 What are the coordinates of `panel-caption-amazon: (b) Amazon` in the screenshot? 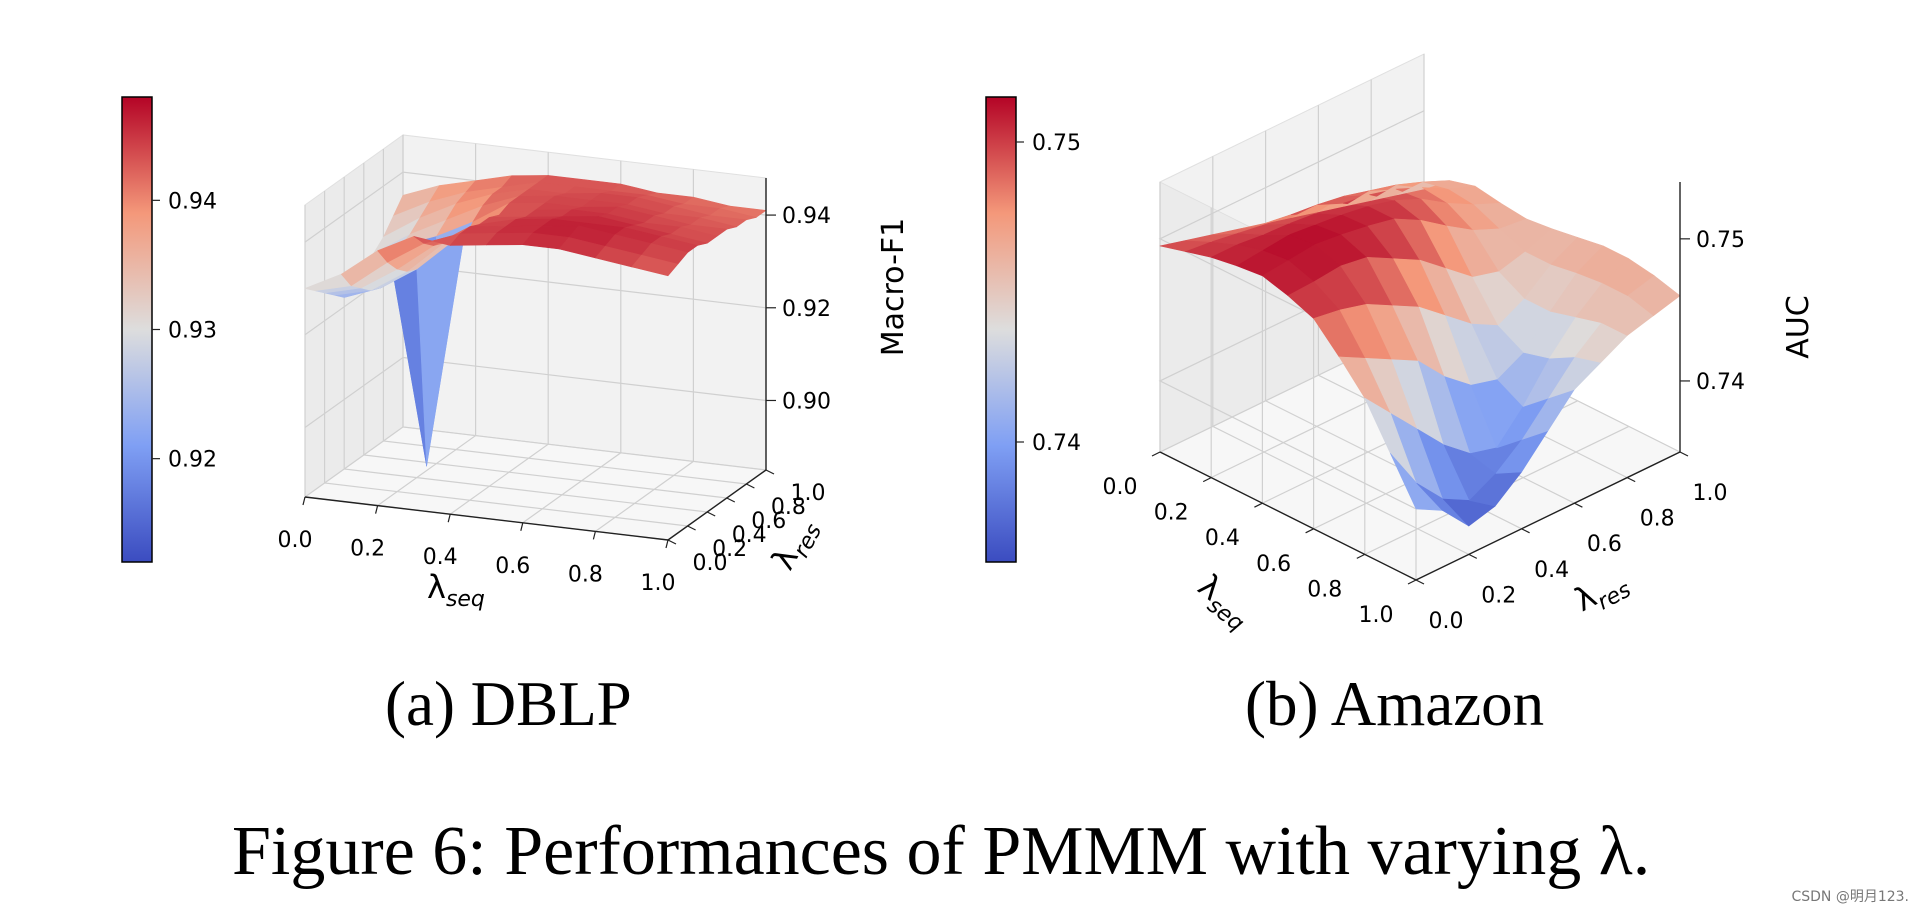 It's located at (1395, 704).